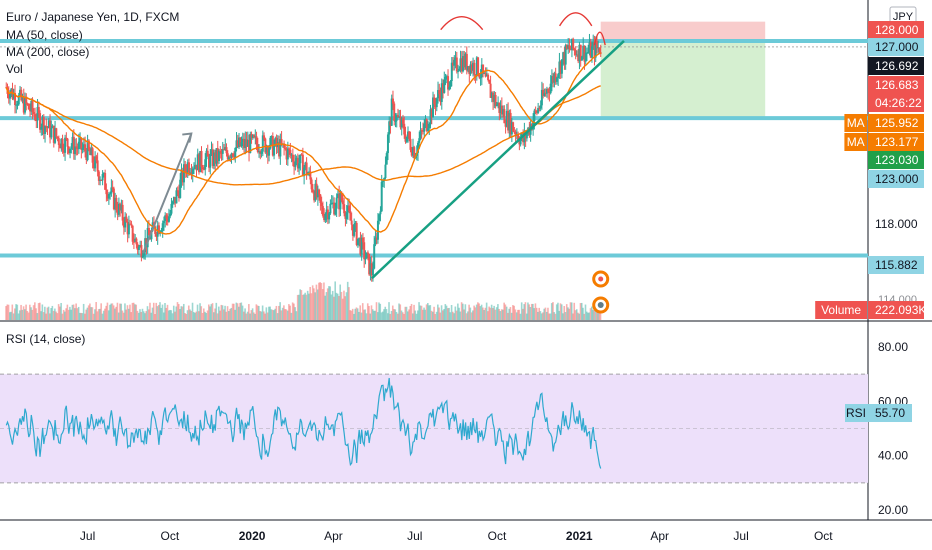 This screenshot has height=550, width=932. What do you see at coordinates (14, 69) in the screenshot?
I see `volume-legend: Vol` at bounding box center [14, 69].